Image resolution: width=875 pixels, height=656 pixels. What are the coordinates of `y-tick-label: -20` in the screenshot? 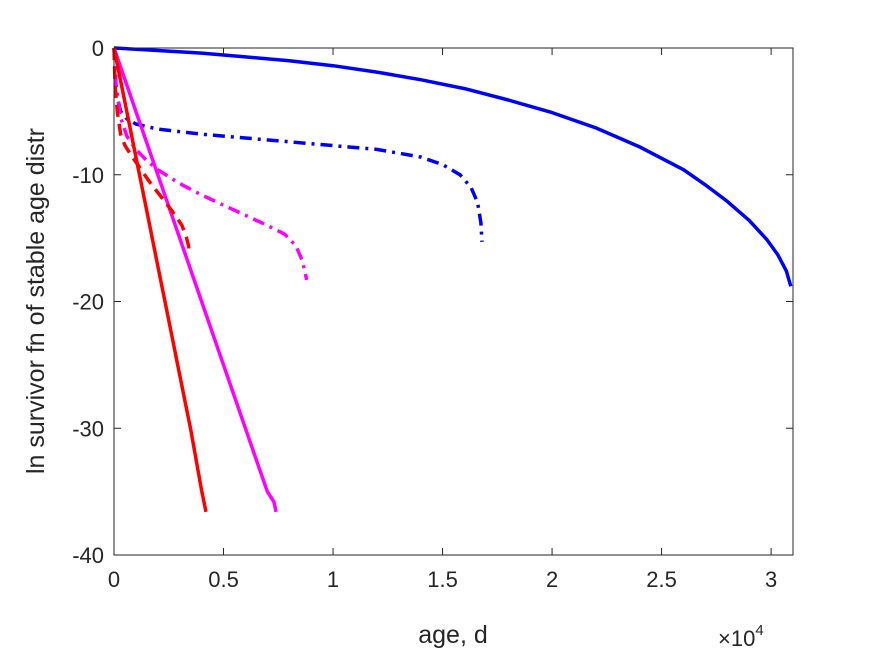 It's located at (88, 302).